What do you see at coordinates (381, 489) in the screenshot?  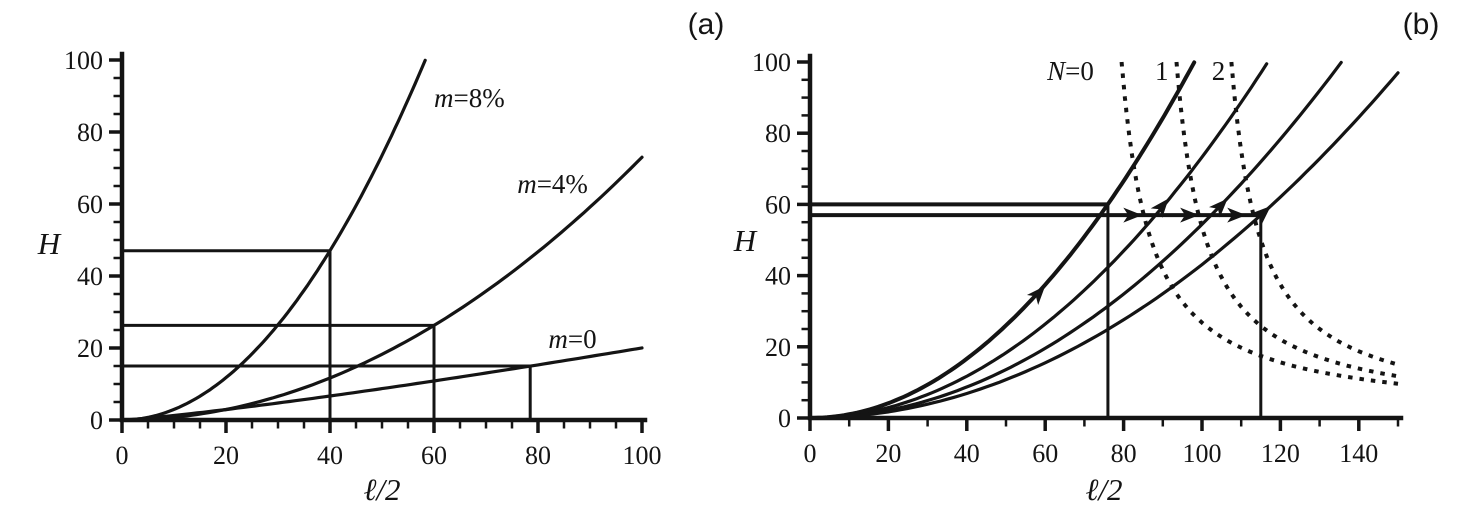 I see `panel-a-x-axis-label: ℓ/2` at bounding box center [381, 489].